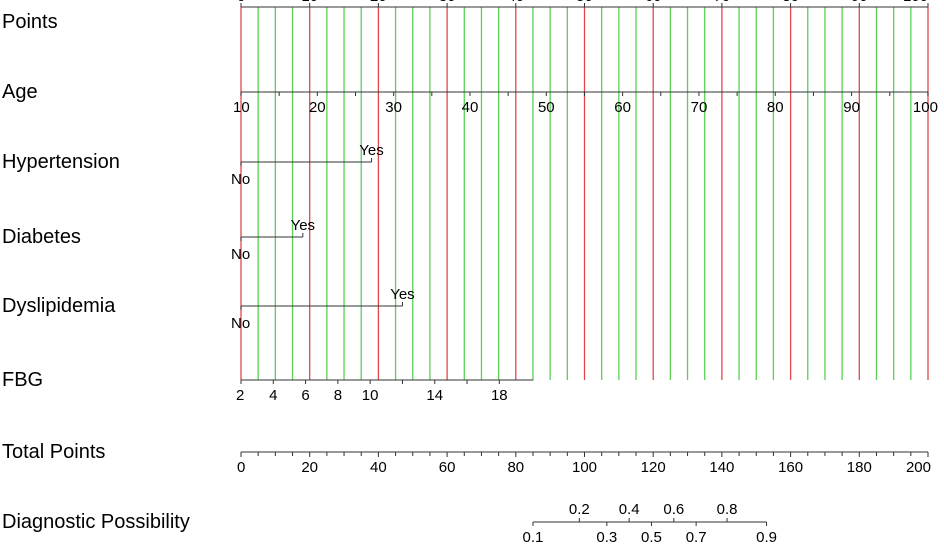 The width and height of the screenshot is (944, 545). Describe the element at coordinates (859, 2) in the screenshot. I see `points-tick-label: 90` at that location.